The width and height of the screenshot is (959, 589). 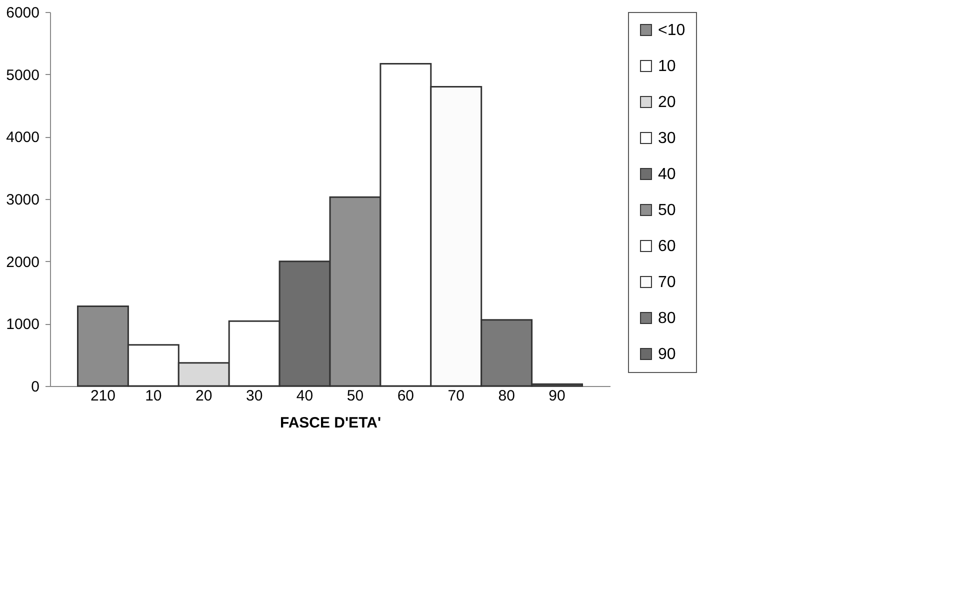 I want to click on x-tick-label: 10, so click(x=153, y=396).